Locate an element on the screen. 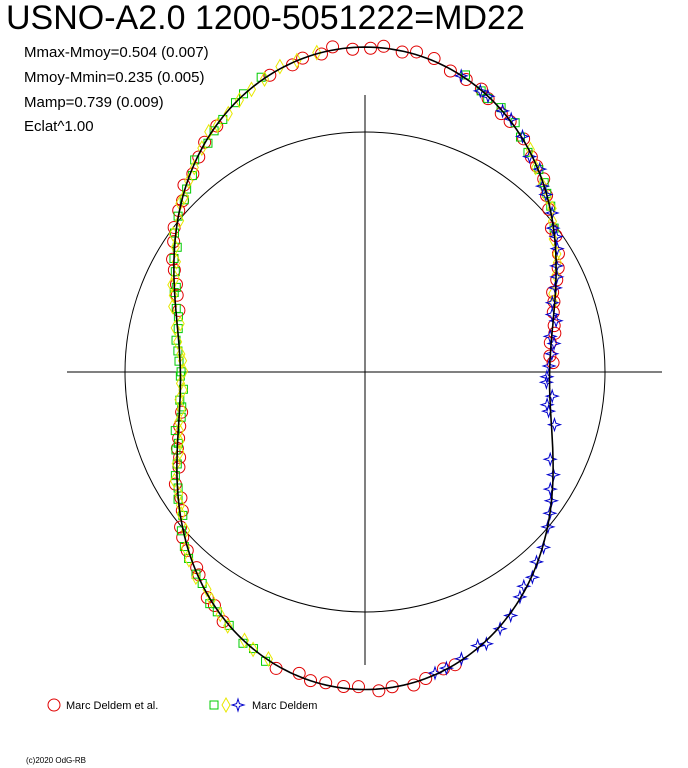 The height and width of the screenshot is (768, 688). legend-marker-star is located at coordinates (238, 705).